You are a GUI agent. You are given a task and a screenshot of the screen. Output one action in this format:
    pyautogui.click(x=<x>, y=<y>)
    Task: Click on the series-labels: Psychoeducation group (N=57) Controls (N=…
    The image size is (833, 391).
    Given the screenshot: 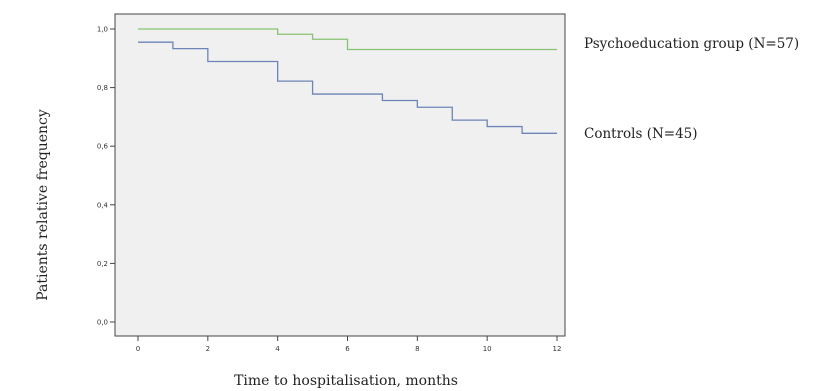 What is the action you would take?
    pyautogui.click(x=691, y=89)
    